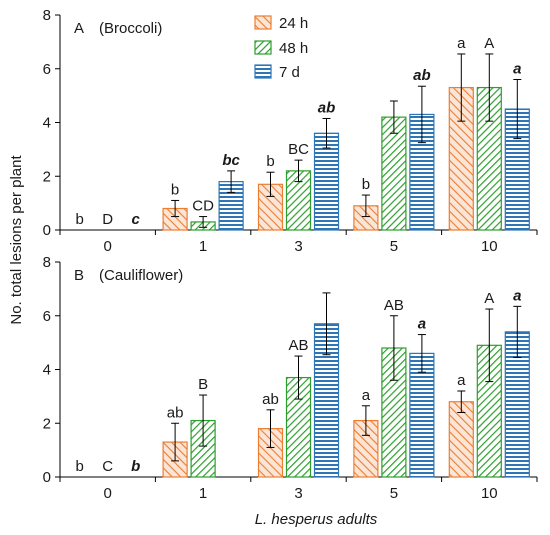 This screenshot has height=535, width=550. I want to click on panel-b-x-tick-label: 0, so click(108, 493).